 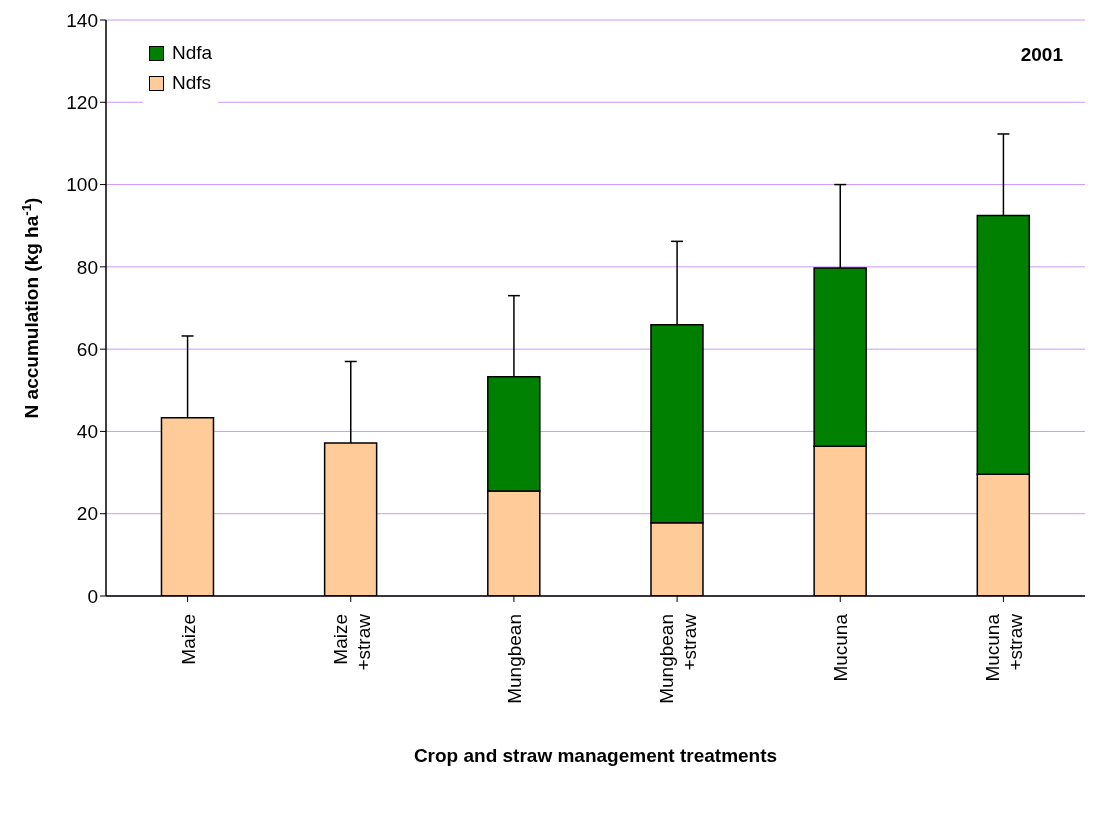 I want to click on x-tick-label: Maize, so click(x=188, y=639).